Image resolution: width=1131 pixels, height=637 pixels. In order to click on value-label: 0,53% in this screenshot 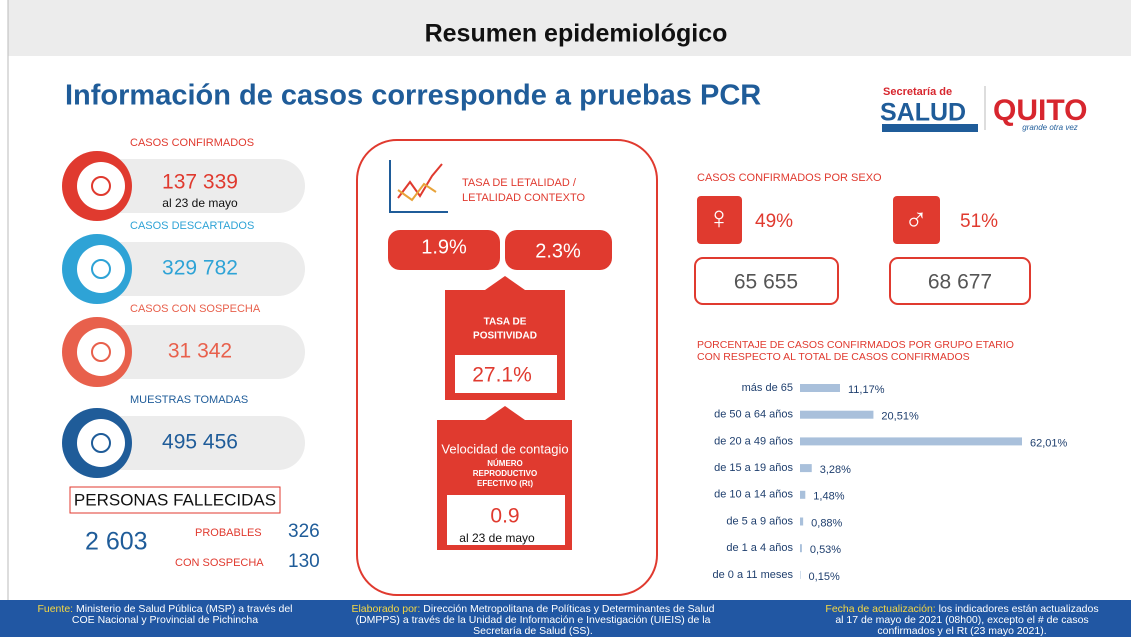, I will do `click(825, 550)`.